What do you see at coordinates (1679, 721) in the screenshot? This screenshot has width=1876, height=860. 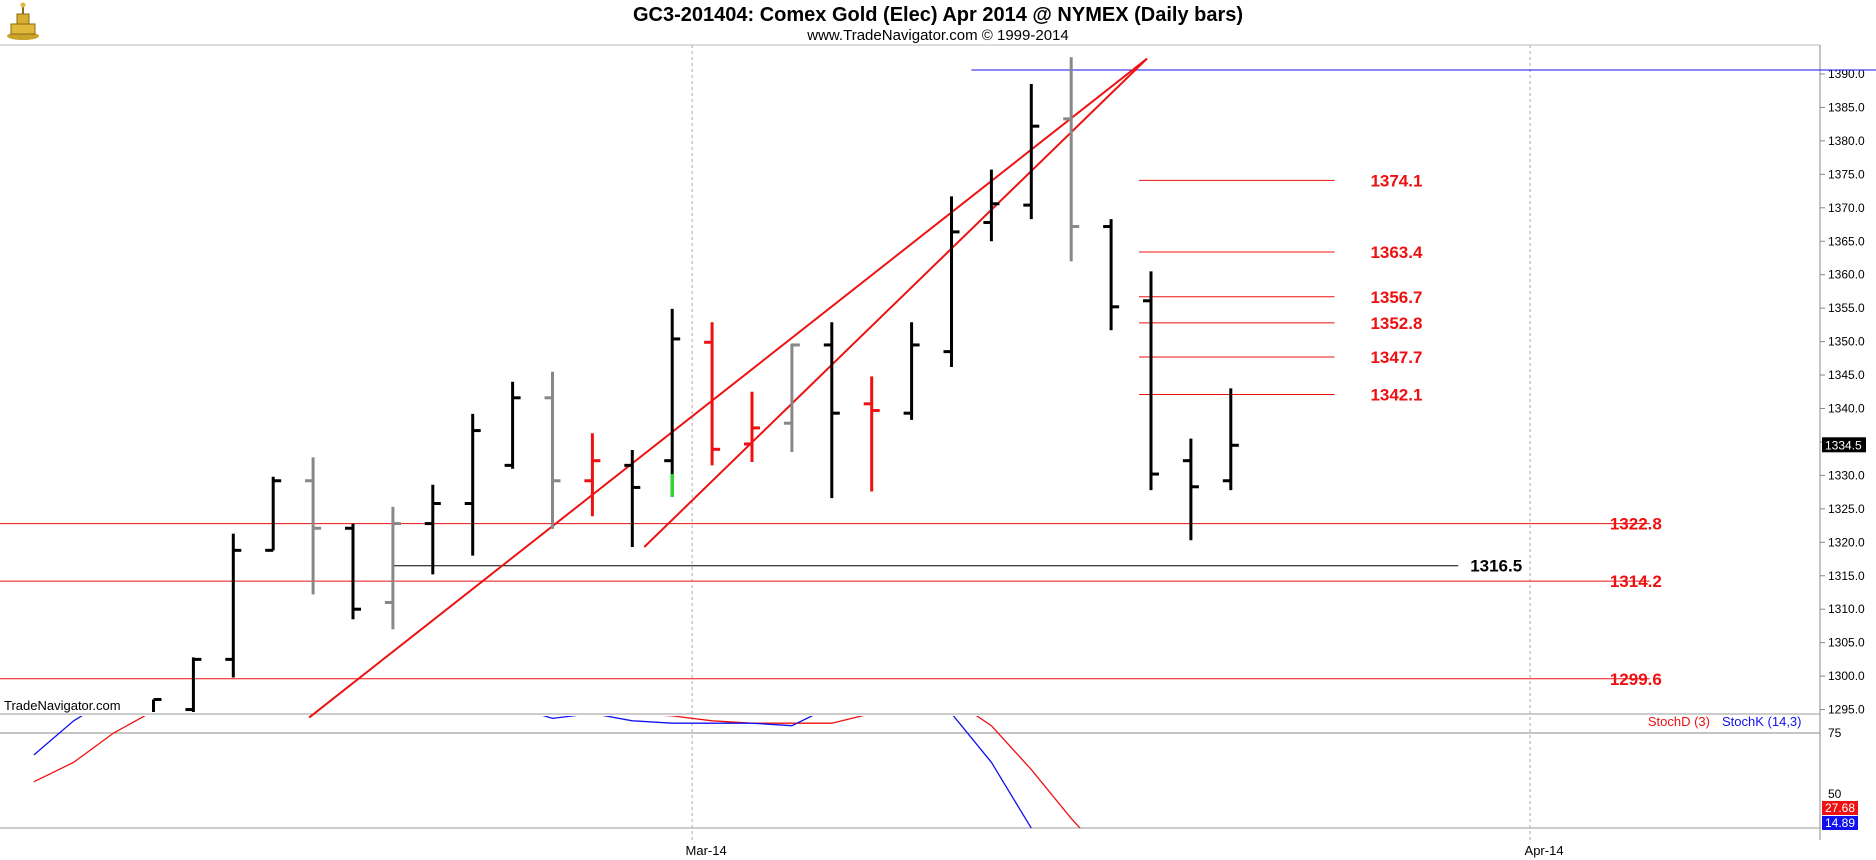 I see `stochd-legend: StochD (3)` at bounding box center [1679, 721].